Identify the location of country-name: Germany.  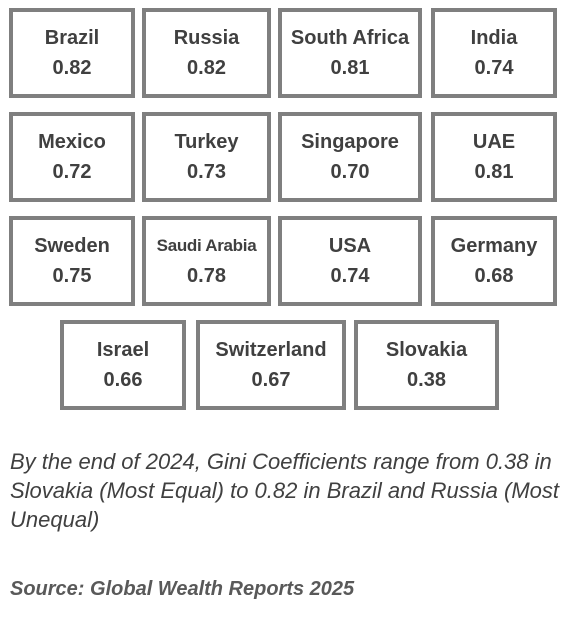
(494, 246).